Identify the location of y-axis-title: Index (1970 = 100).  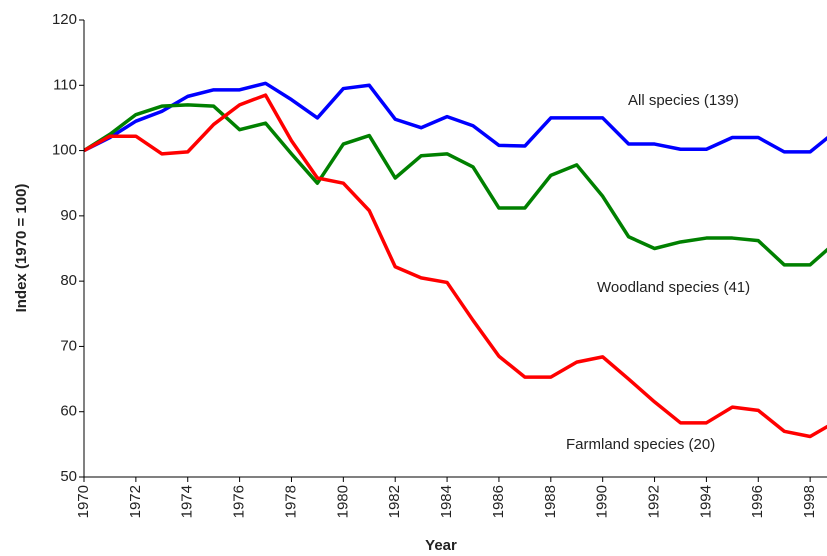
(21, 248).